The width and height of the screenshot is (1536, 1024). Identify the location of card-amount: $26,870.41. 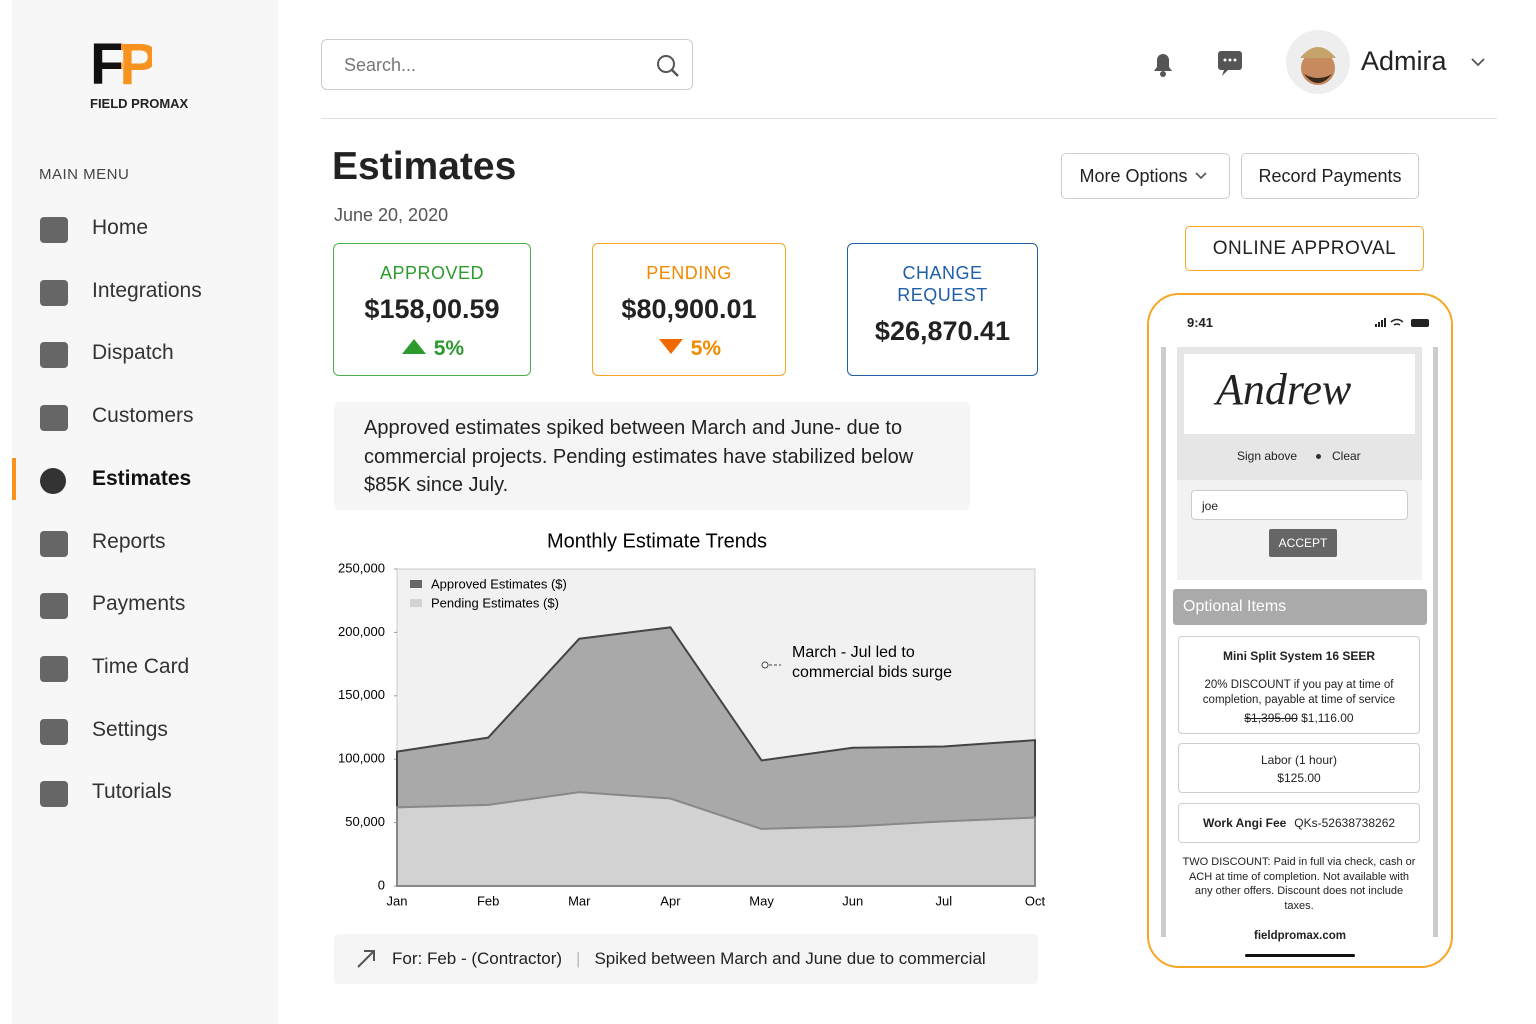
(942, 331).